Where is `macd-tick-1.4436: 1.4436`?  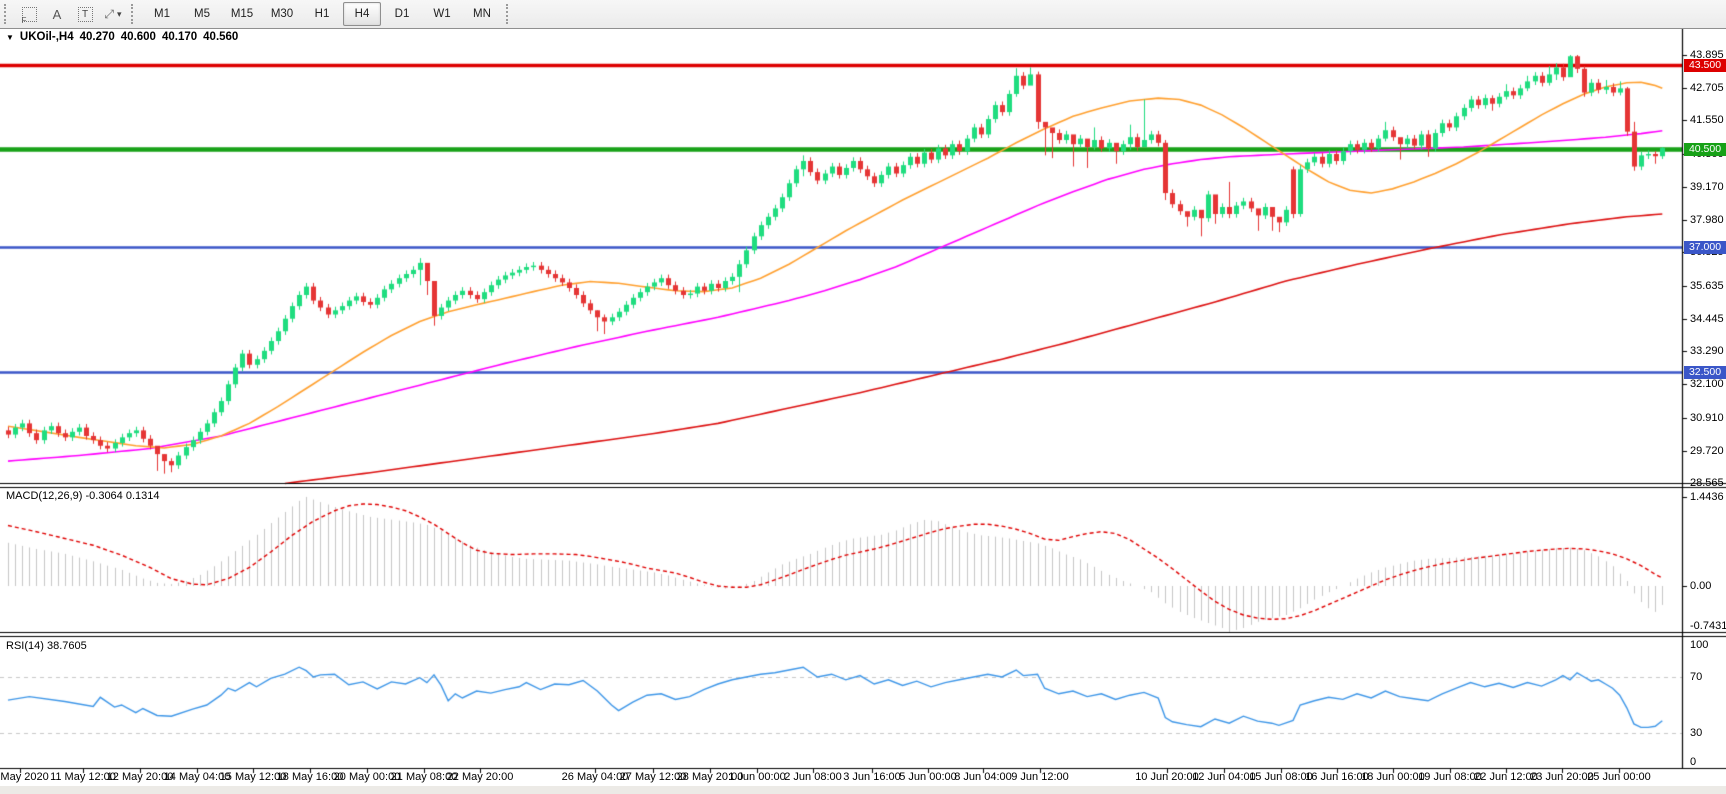
macd-tick-1.4436: 1.4436 is located at coordinates (1707, 497).